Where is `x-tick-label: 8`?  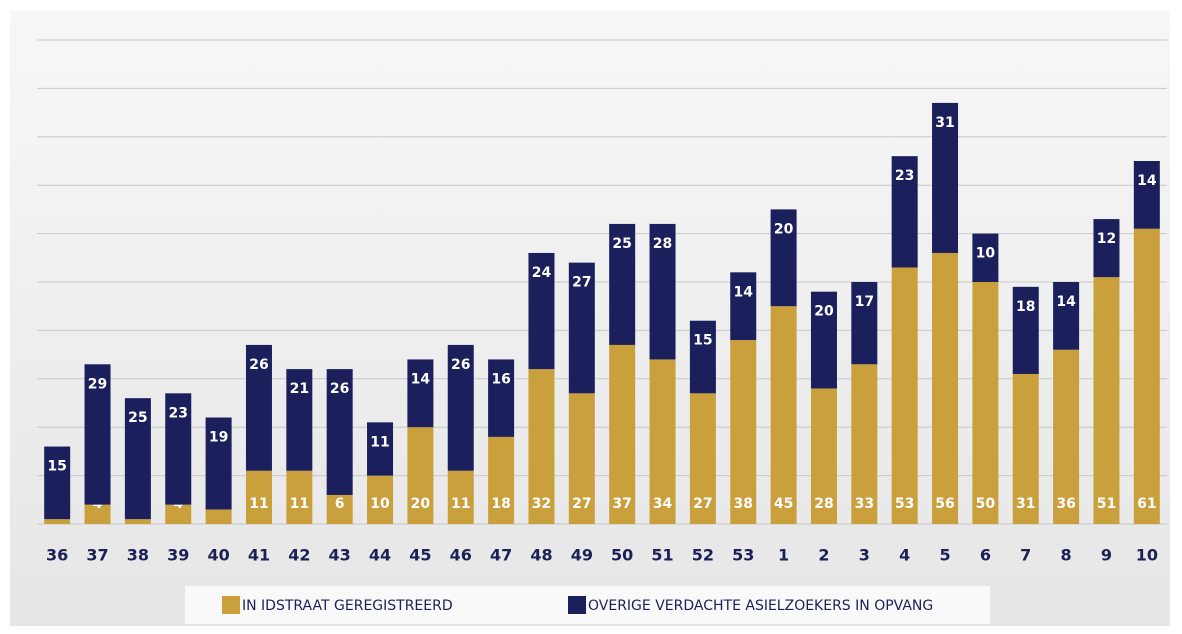
x-tick-label: 8 is located at coordinates (1066, 555).